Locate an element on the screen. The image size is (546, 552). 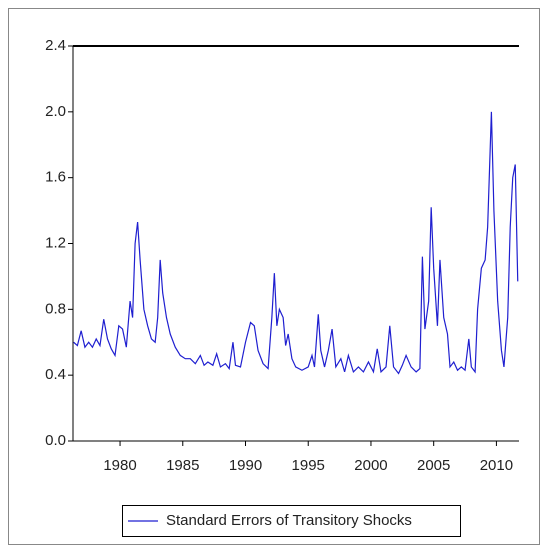
legend-label: Standard Errors of Transitory Shocks is located at coordinates (289, 520).